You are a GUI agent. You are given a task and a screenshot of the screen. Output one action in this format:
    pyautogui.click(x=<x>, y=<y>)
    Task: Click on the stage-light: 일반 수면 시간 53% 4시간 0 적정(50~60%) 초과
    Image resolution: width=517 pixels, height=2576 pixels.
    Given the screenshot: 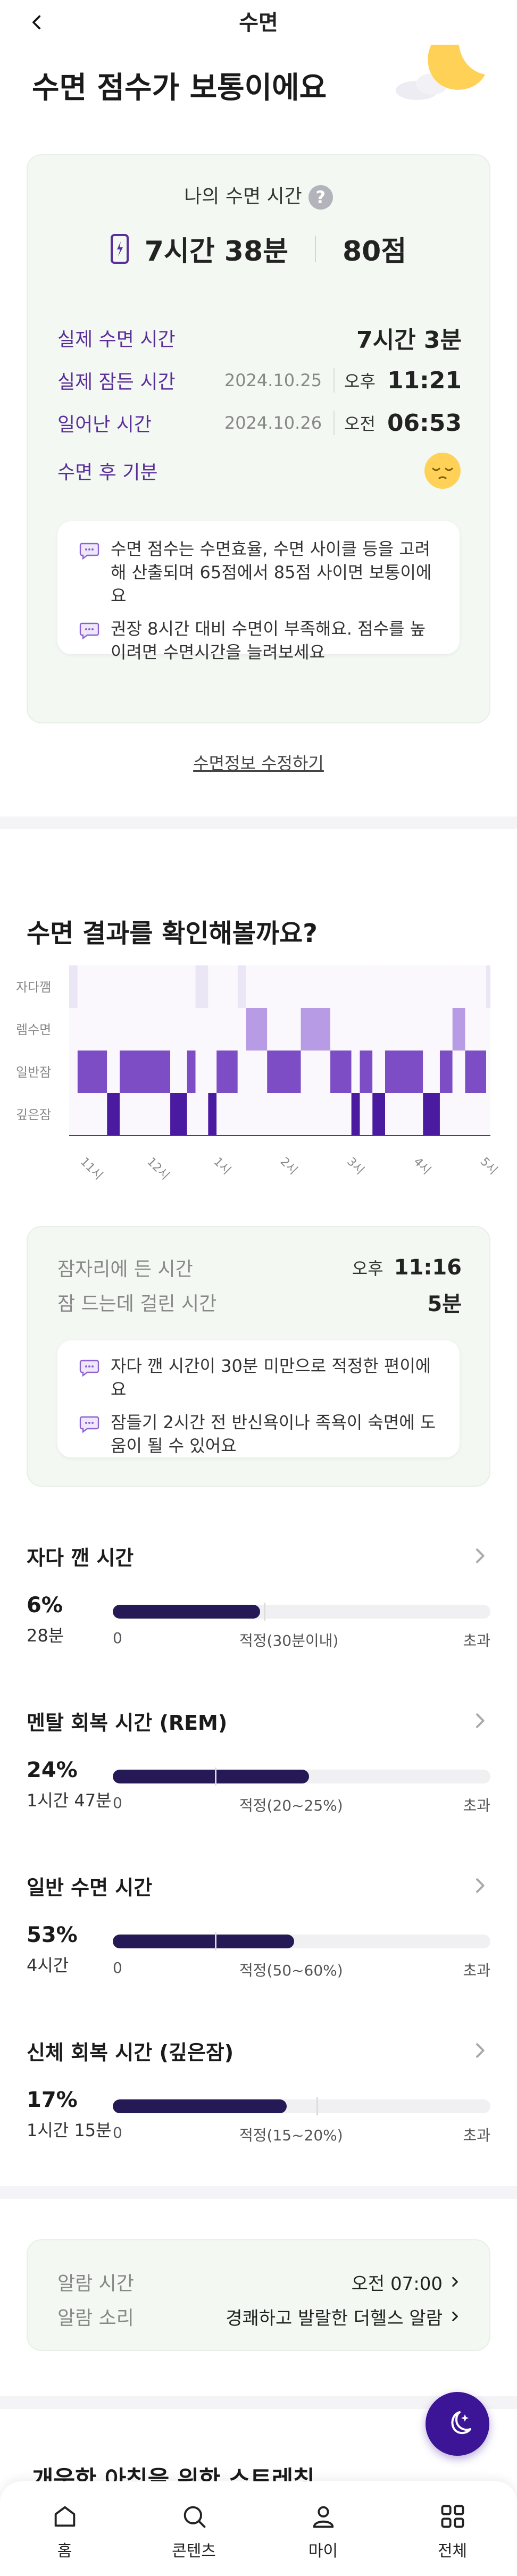 What is the action you would take?
    pyautogui.click(x=258, y=1937)
    